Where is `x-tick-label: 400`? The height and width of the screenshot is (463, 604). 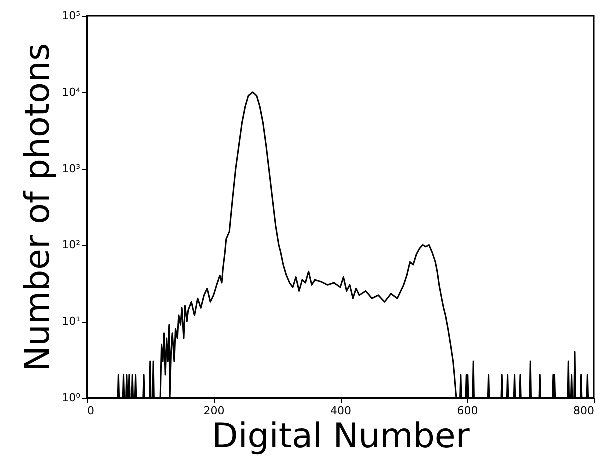
x-tick-label: 400 is located at coordinates (341, 411).